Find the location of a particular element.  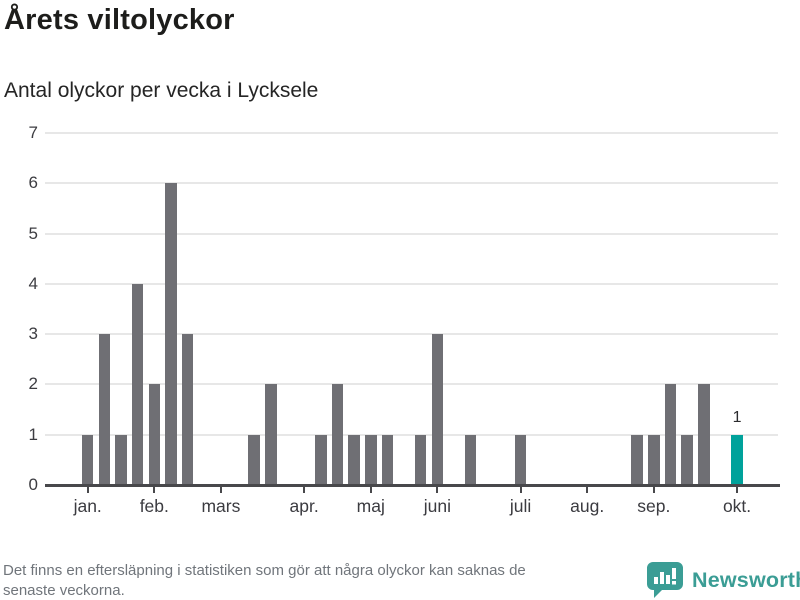

chart-title: Årets viltolyckor is located at coordinates (119, 20).